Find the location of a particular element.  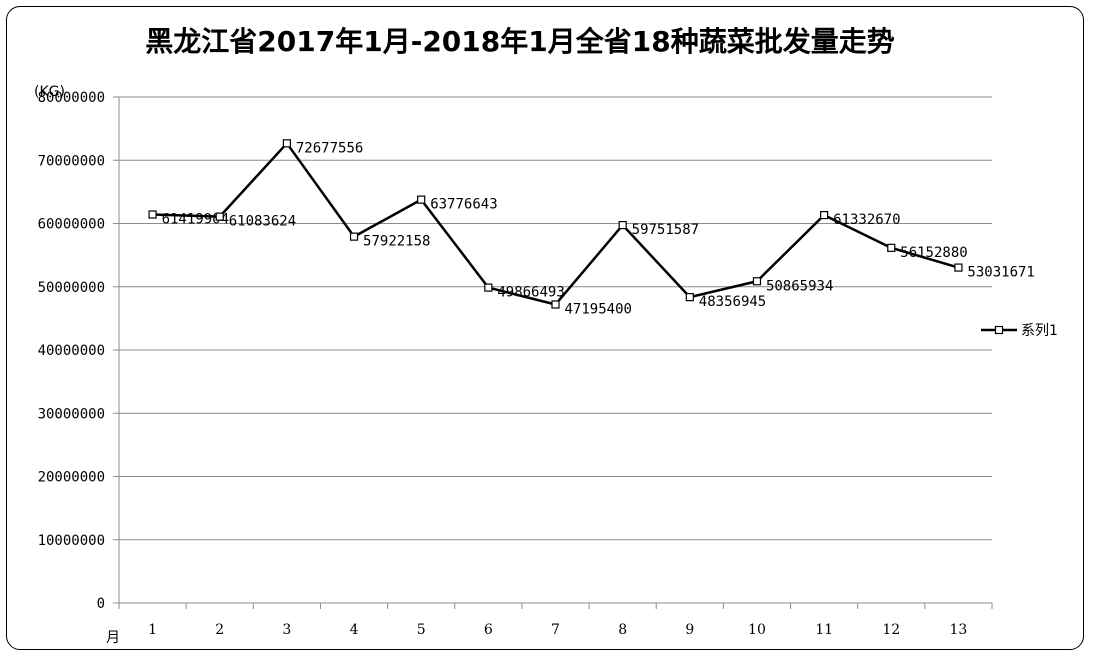

x-tick-label: 3 is located at coordinates (286, 630).